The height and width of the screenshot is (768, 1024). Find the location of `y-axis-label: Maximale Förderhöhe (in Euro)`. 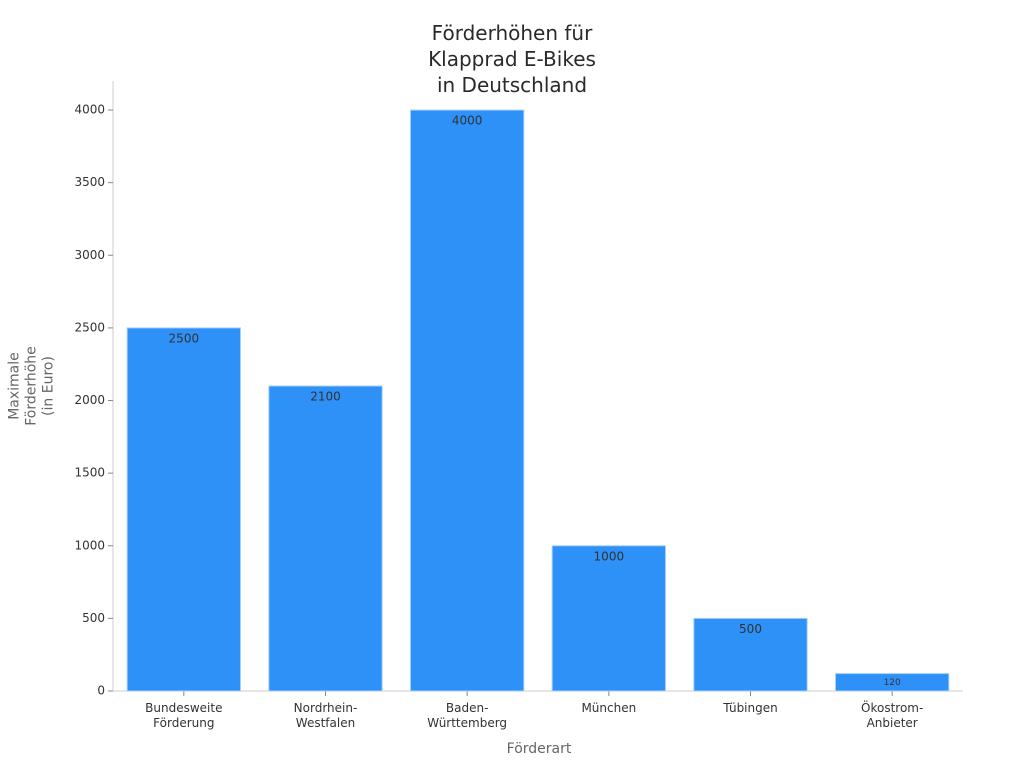

y-axis-label: Maximale Förderhöhe (in Euro) is located at coordinates (31, 386).